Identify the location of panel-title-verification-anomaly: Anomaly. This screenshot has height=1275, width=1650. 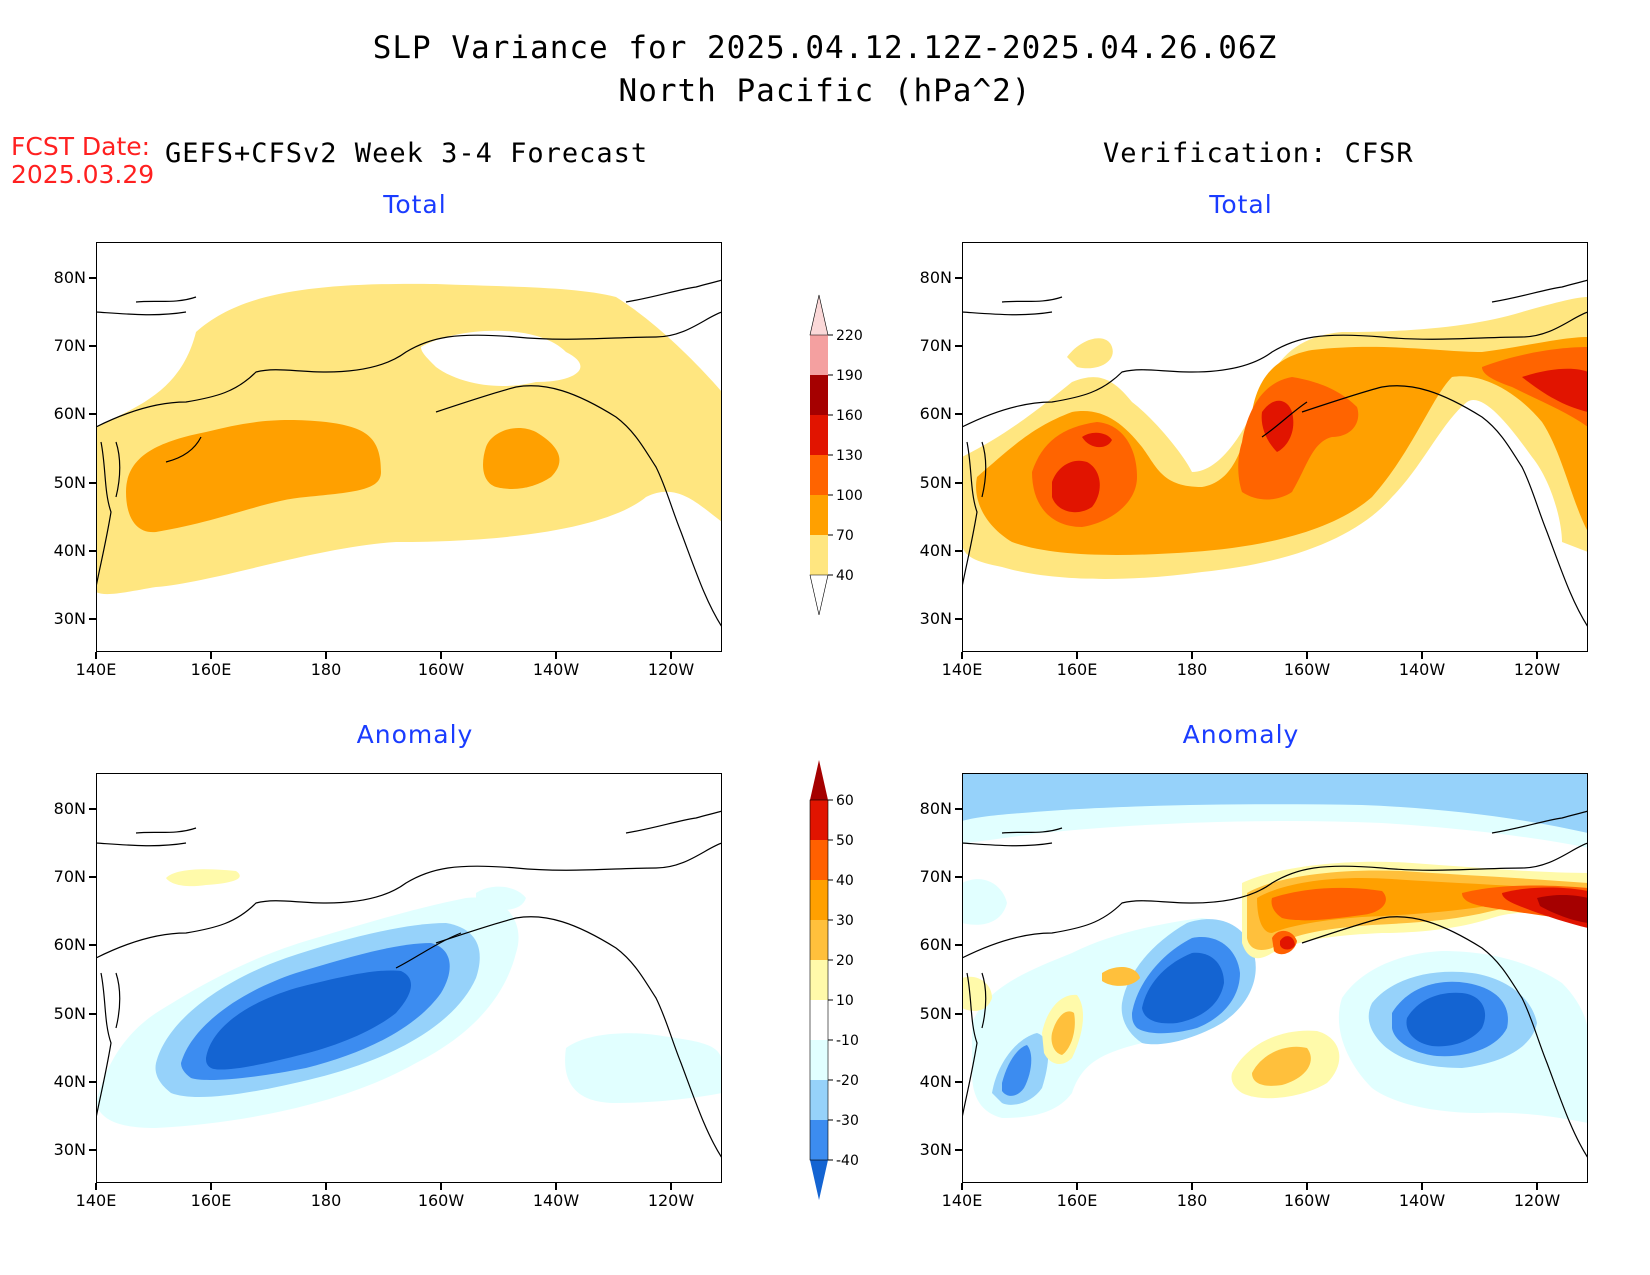
(1241, 734).